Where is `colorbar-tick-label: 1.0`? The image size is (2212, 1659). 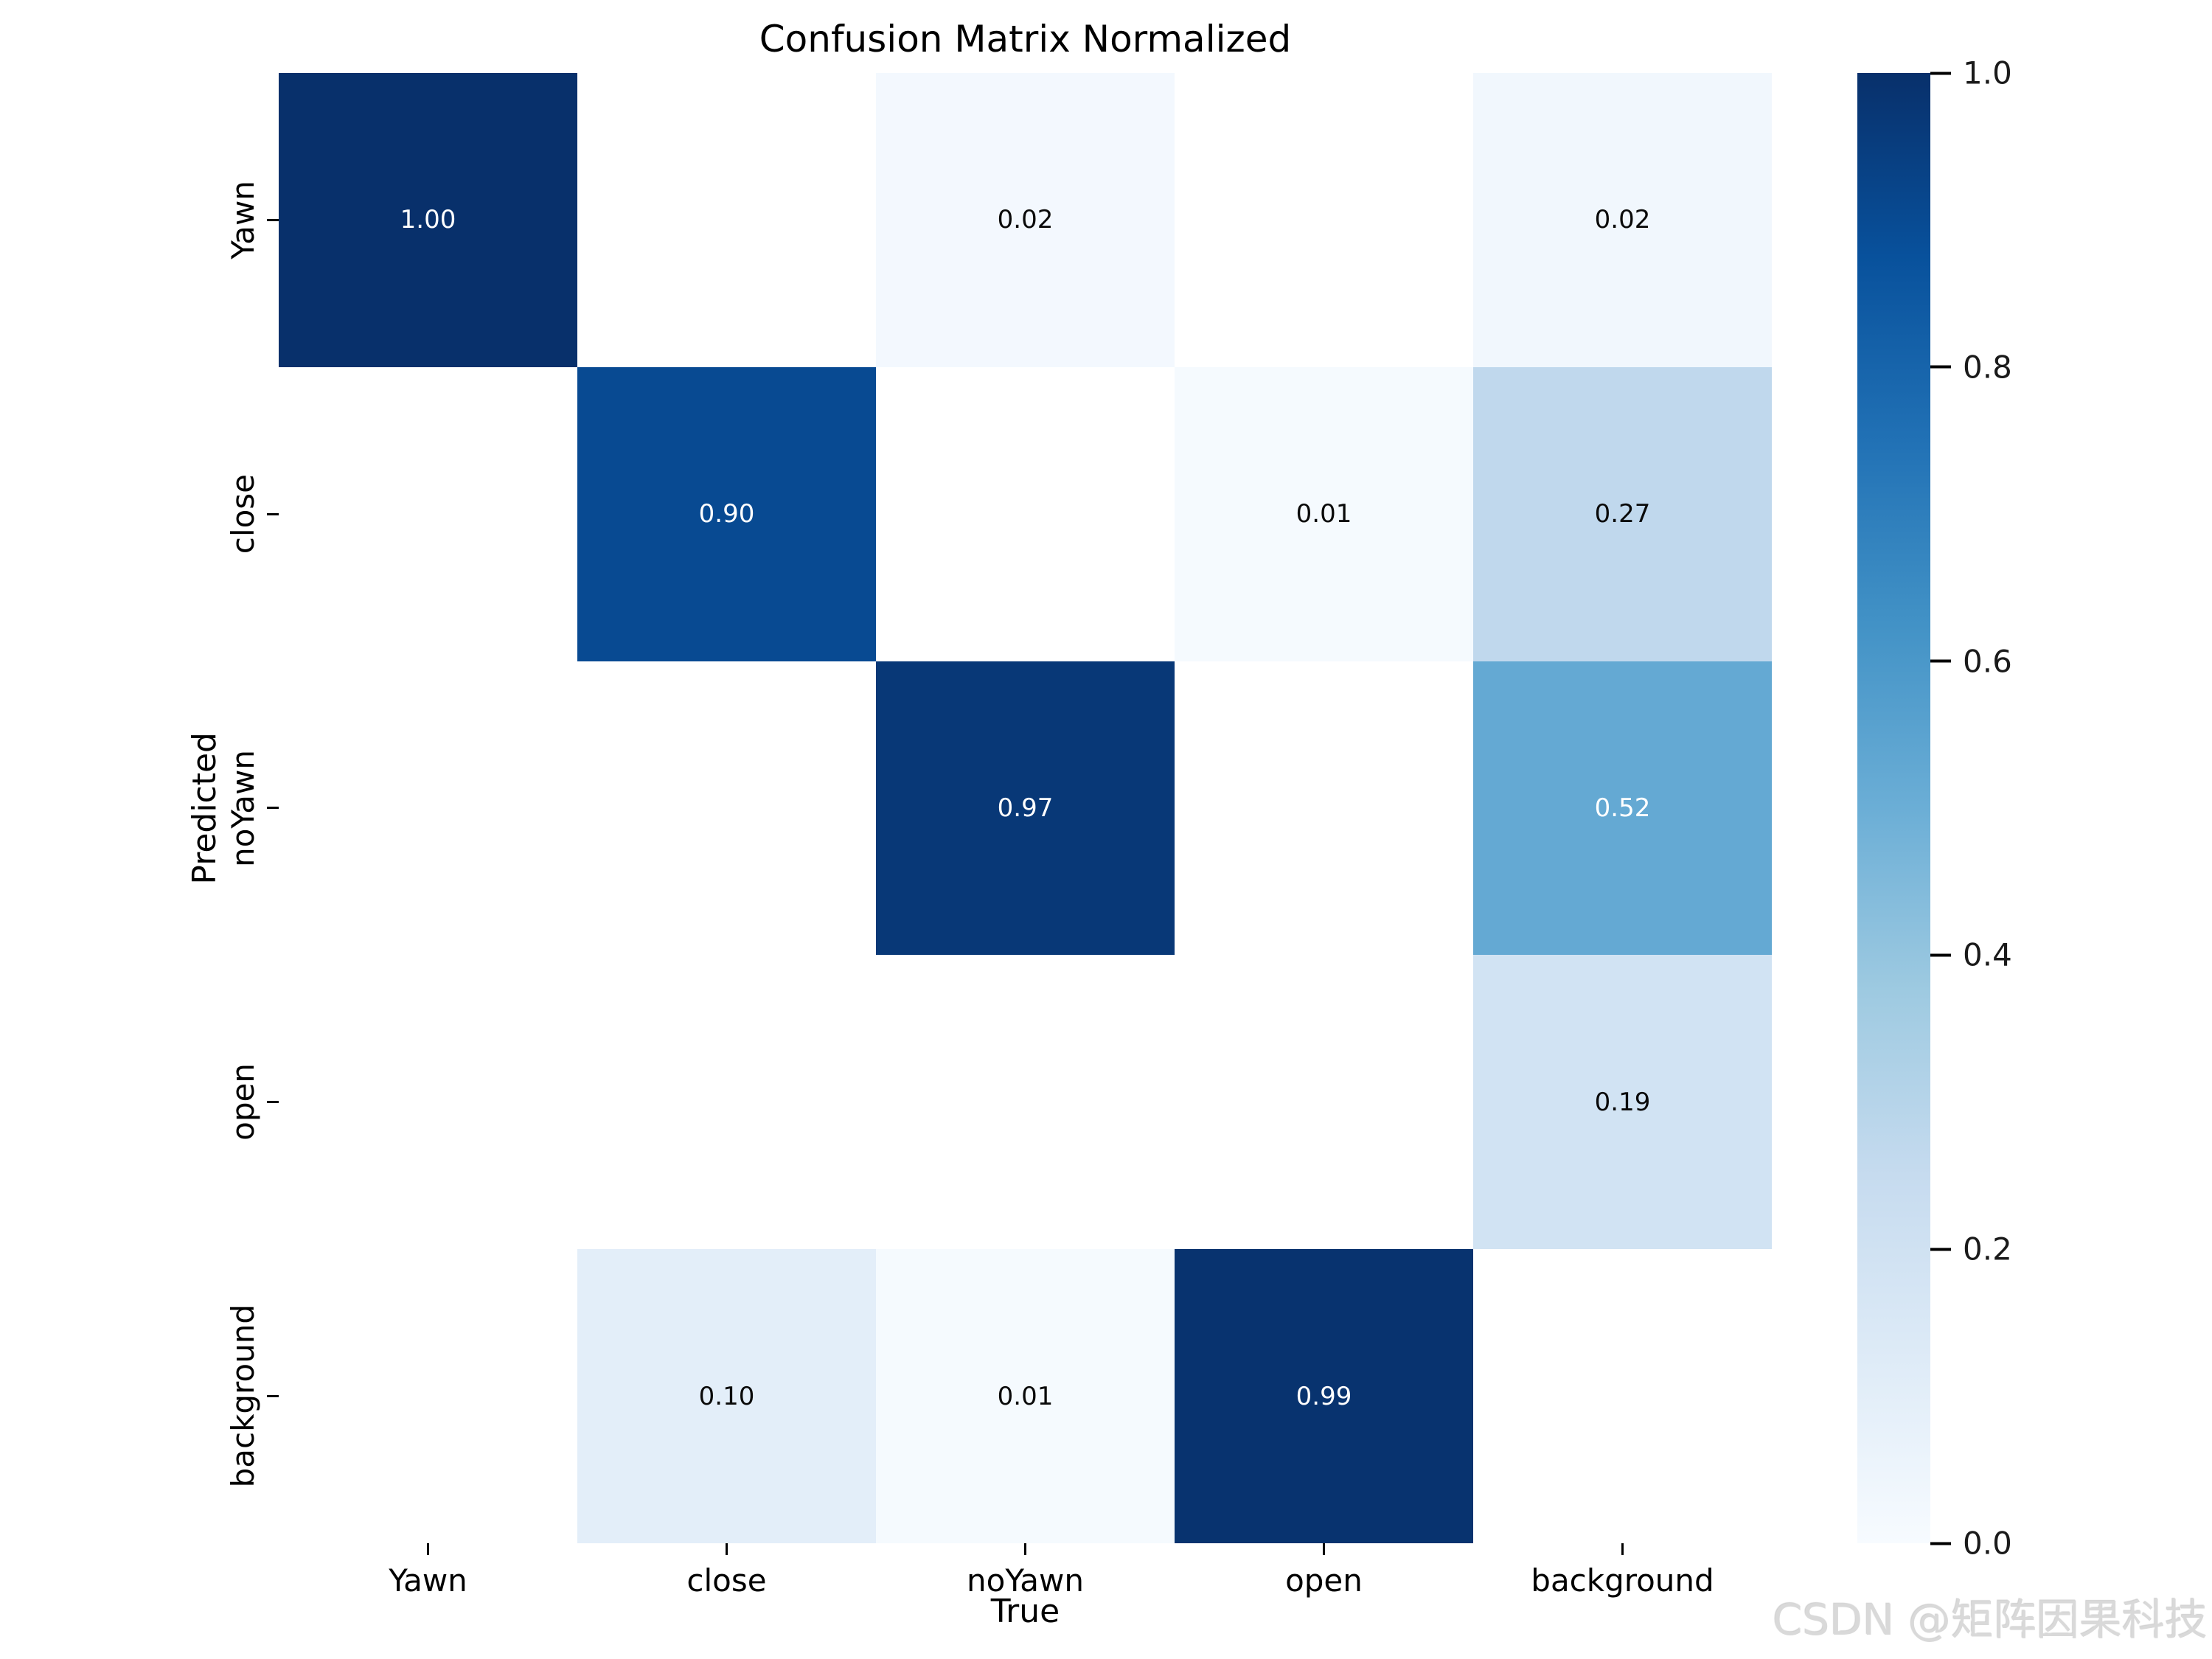 colorbar-tick-label: 1.0 is located at coordinates (1987, 73).